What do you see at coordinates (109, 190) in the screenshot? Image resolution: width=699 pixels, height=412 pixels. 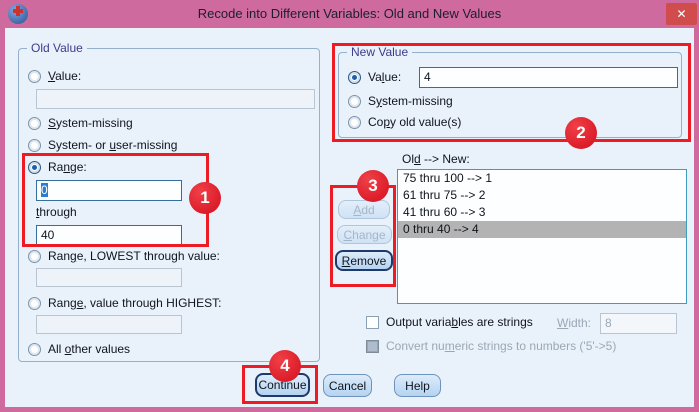 I see `range-from-input: 0` at bounding box center [109, 190].